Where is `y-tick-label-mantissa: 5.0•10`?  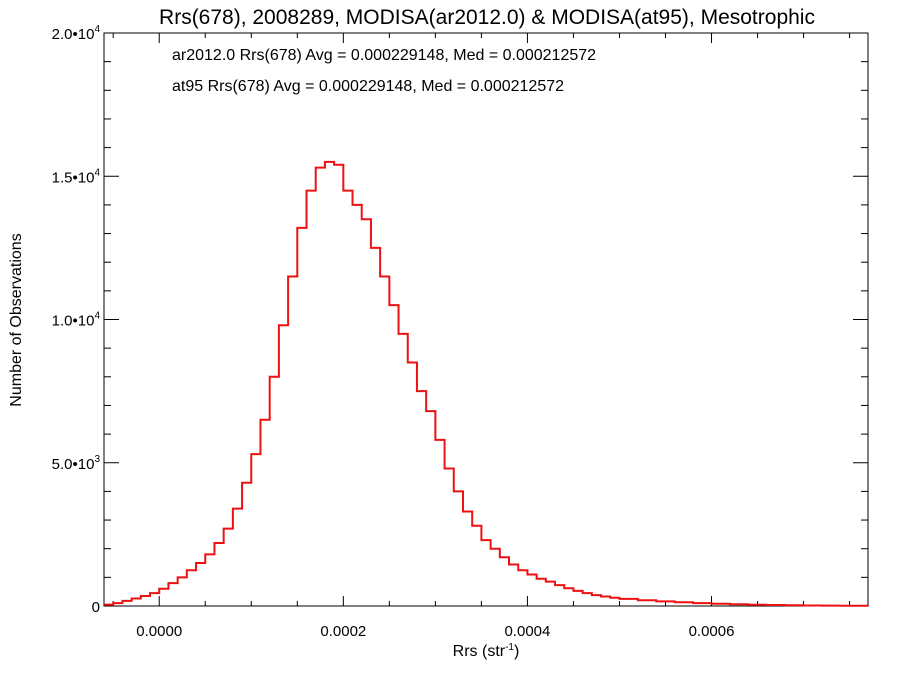 y-tick-label-mantissa: 5.0•10 is located at coordinates (73, 464).